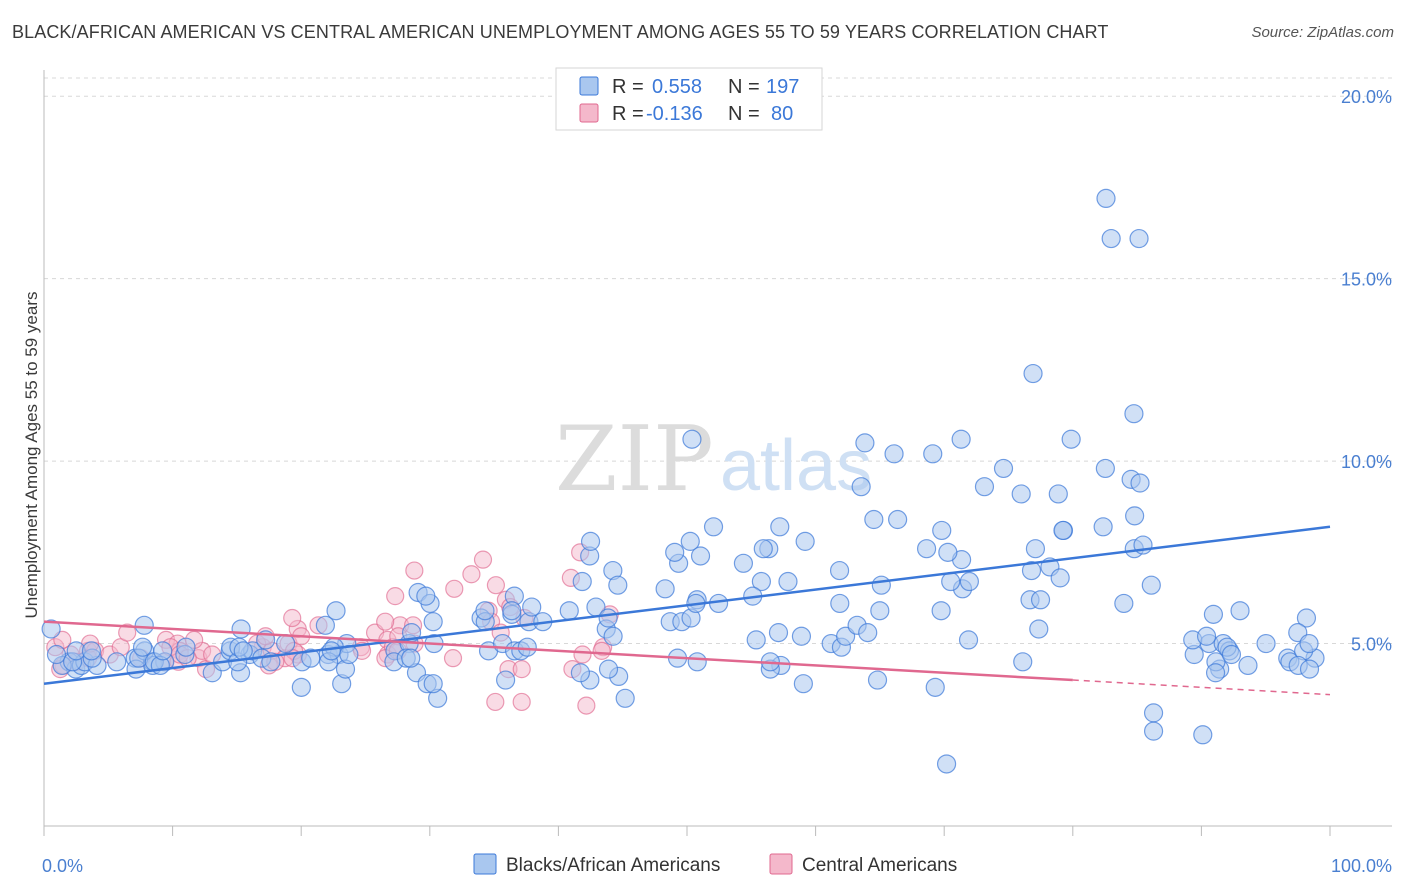 The width and height of the screenshot is (1406, 892). What do you see at coordinates (674, 114) in the screenshot?
I see `stats-r-value-2: -0.136` at bounding box center [674, 114].